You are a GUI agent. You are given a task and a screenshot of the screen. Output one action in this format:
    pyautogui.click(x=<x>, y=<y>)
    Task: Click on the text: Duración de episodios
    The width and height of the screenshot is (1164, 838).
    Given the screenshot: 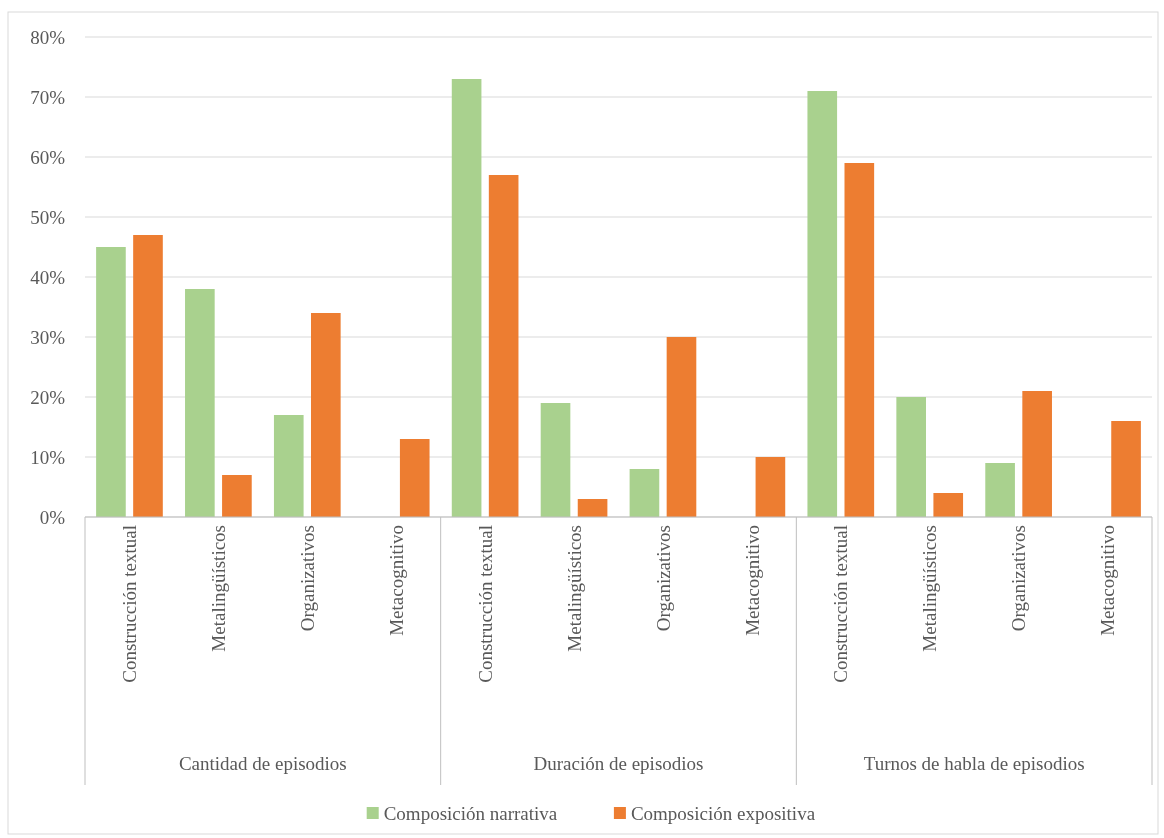 What is the action you would take?
    pyautogui.click(x=618, y=763)
    